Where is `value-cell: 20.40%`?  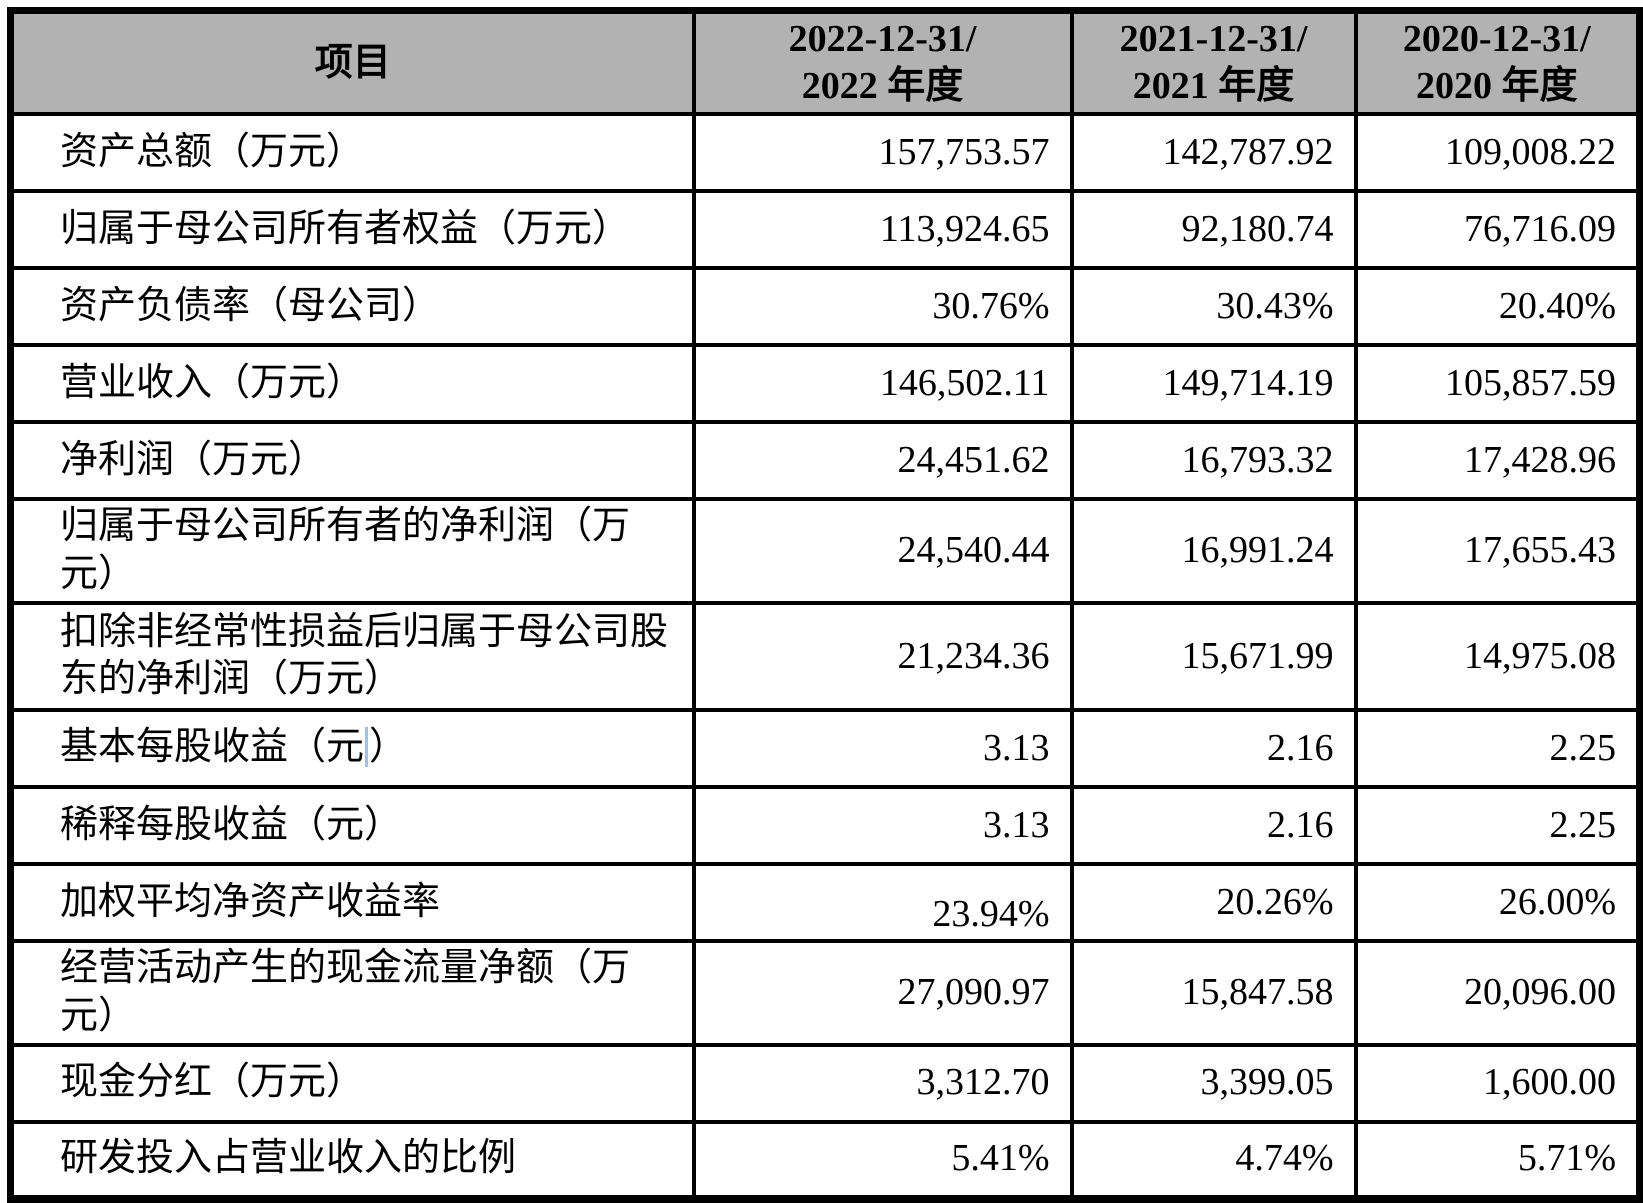 value-cell: 20.40% is located at coordinates (1497, 307).